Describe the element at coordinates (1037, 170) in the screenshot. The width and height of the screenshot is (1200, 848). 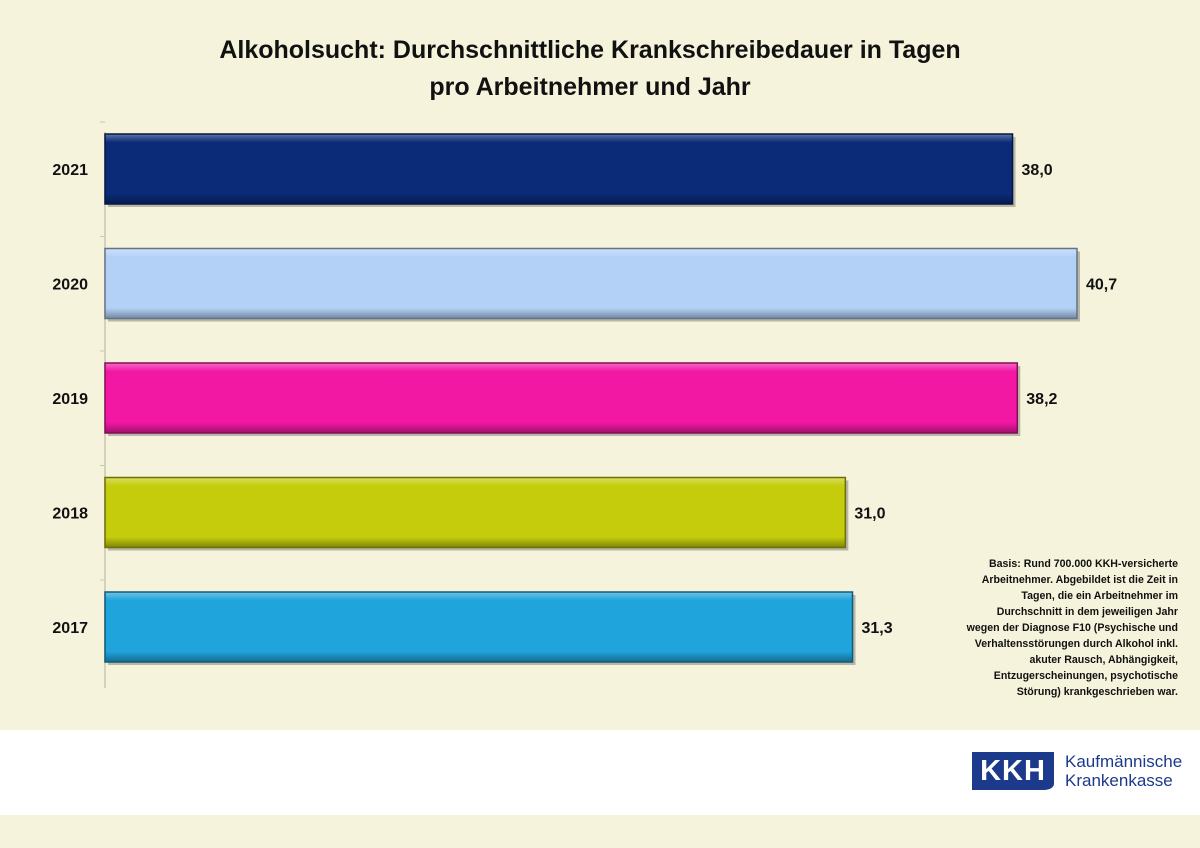
I see `data-label: 38,0` at that location.